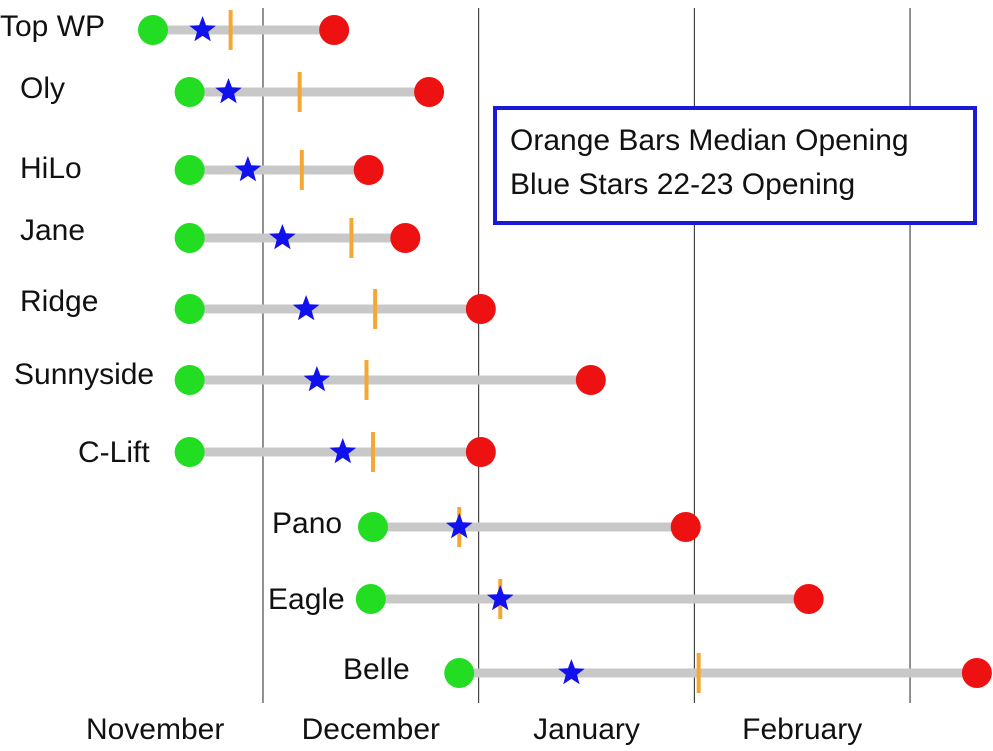  I want to click on category-label: Jane, so click(52, 230).